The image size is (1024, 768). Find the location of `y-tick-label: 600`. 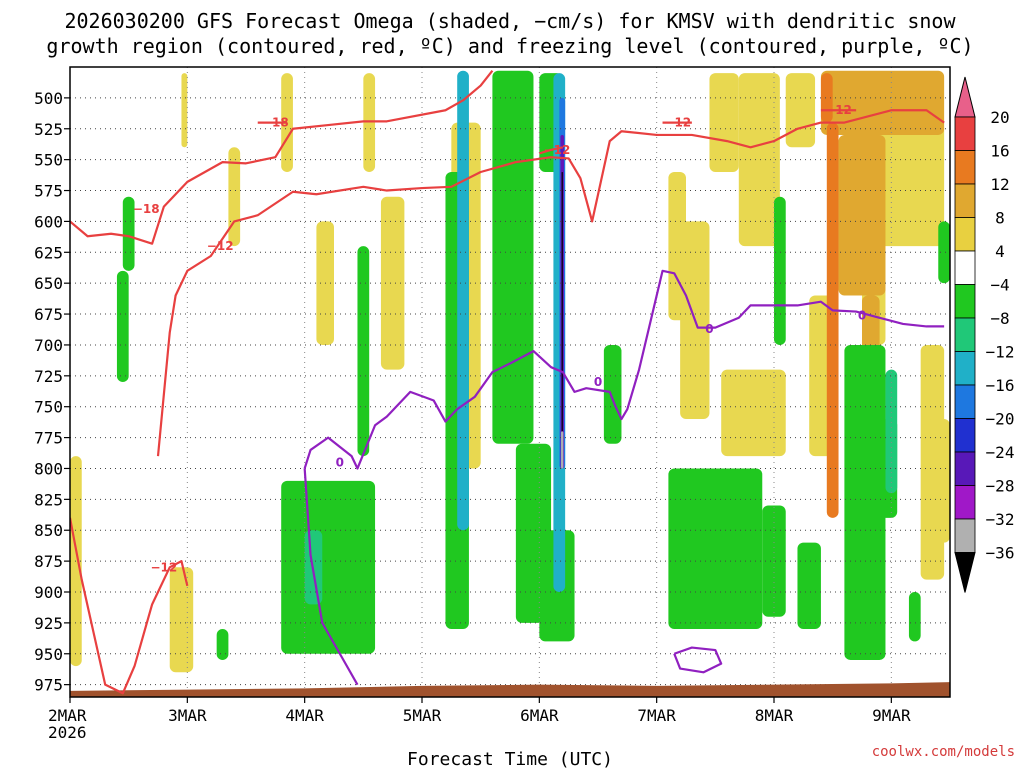

y-tick-label: 600 is located at coordinates (48, 221).